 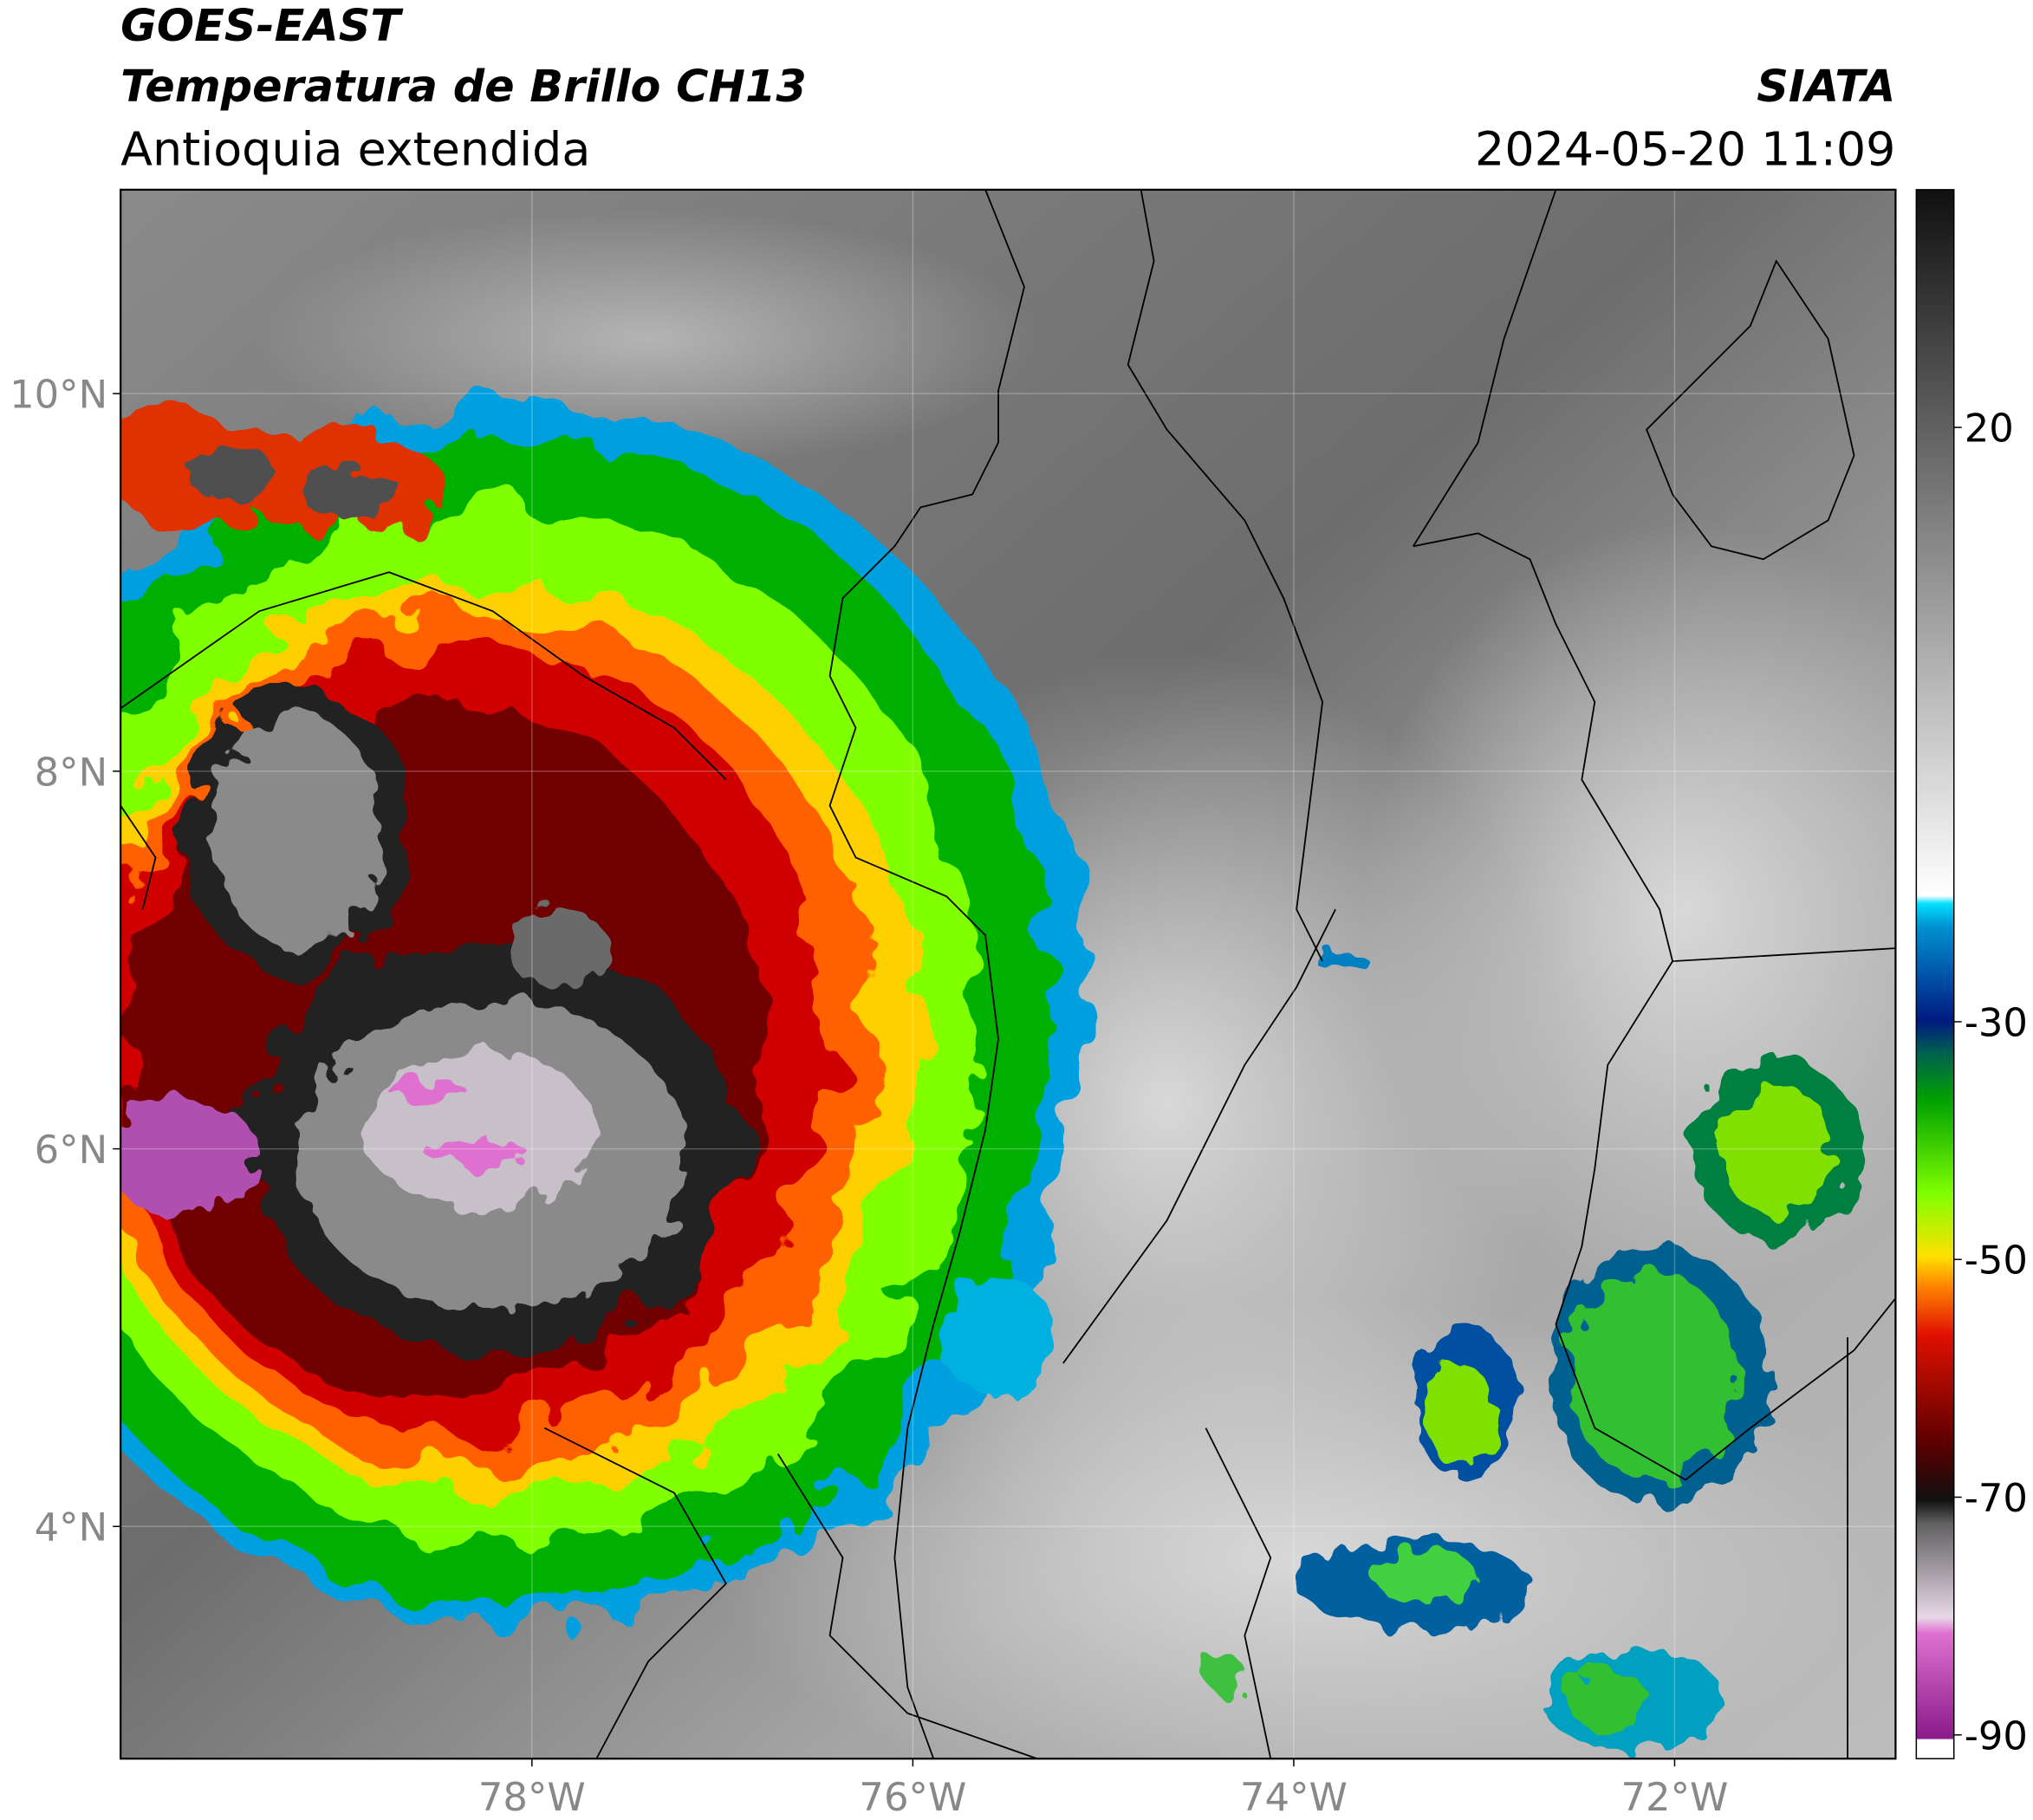 I want to click on colorbar-tick-label: -30, so click(x=1997, y=1022).